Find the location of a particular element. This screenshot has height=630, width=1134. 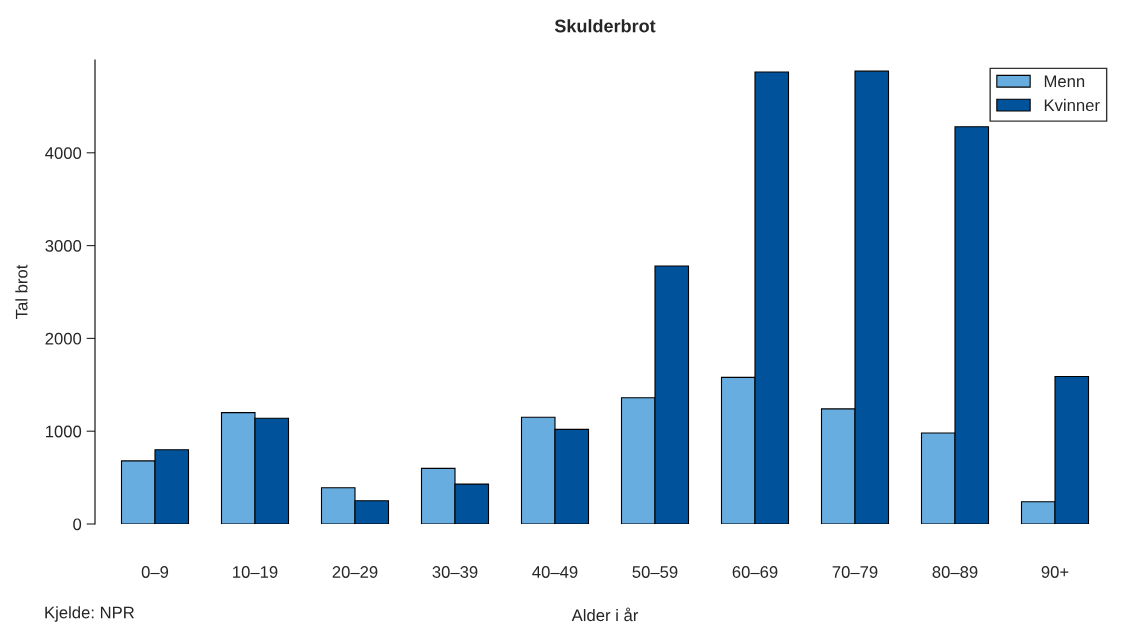

y-tick-label: 1000 is located at coordinates (64, 431).